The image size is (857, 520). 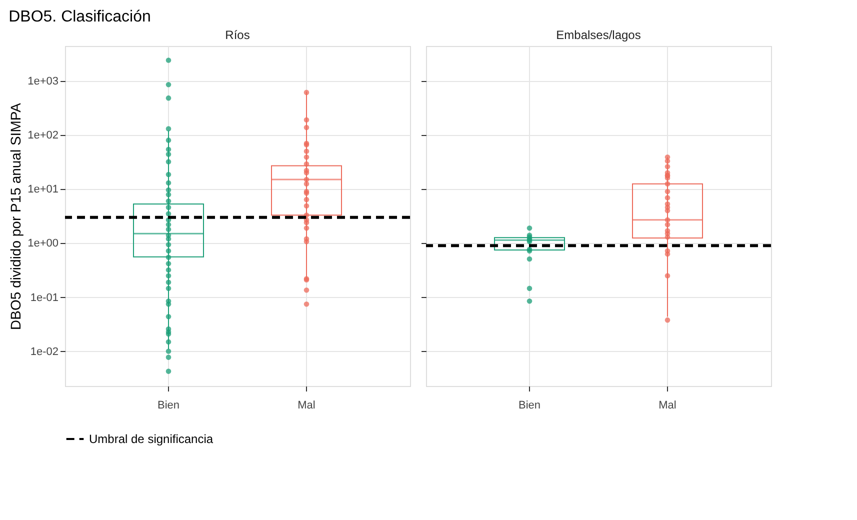 What do you see at coordinates (44, 352) in the screenshot?
I see `y-tick-label: 1e-02` at bounding box center [44, 352].